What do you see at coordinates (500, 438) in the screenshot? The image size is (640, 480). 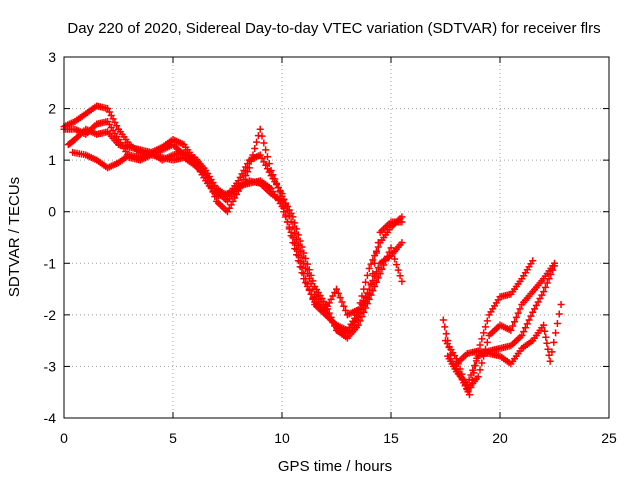 I see `x-tick-label: 20` at bounding box center [500, 438].